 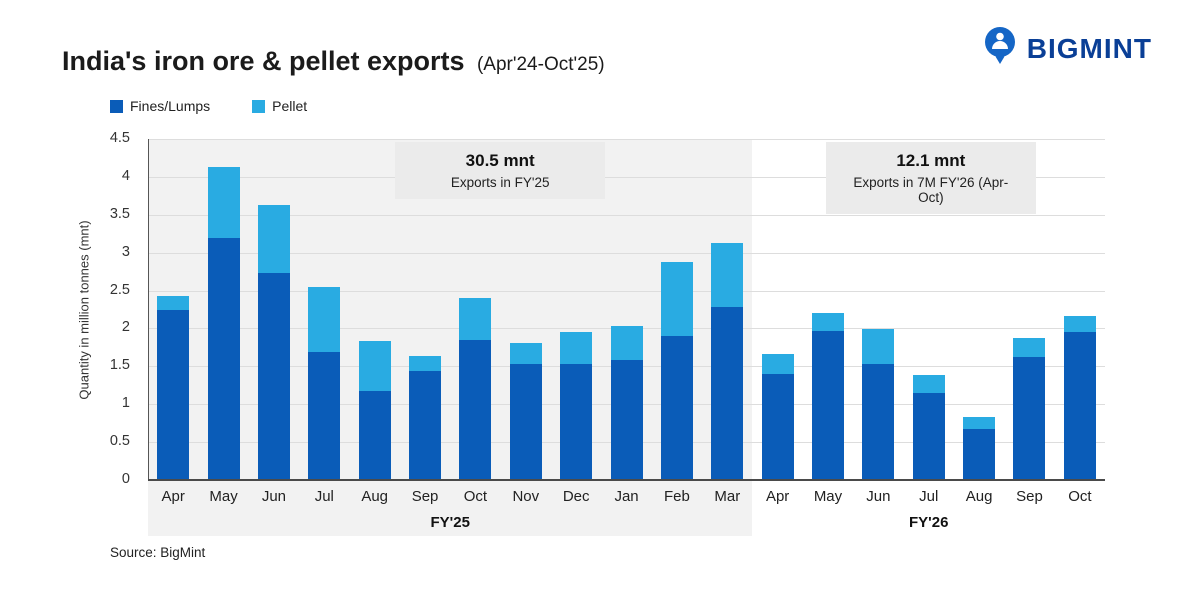 I want to click on legend-item-fines: Fines/Lumps, so click(x=160, y=106).